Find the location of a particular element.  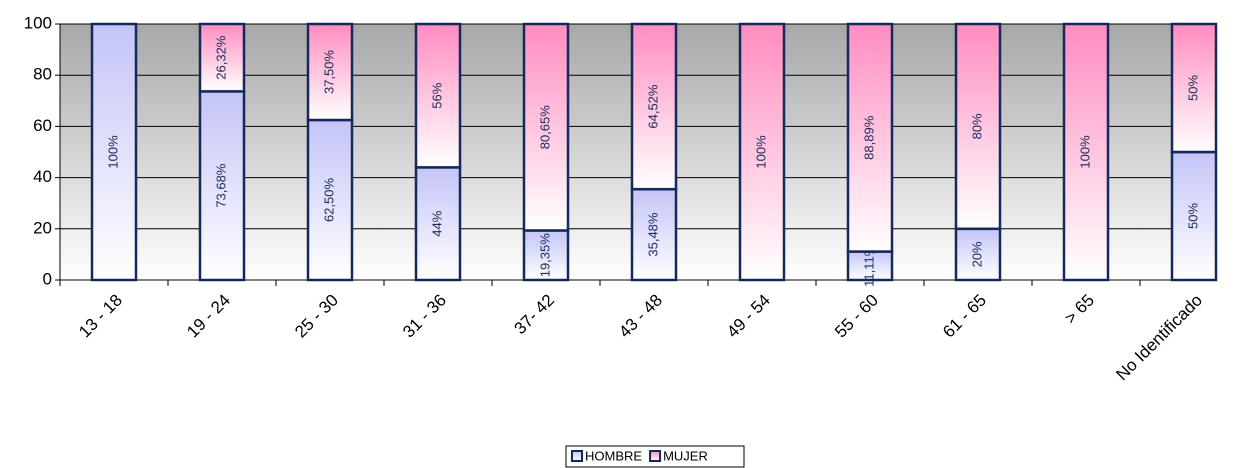

data-label: 11,11% is located at coordinates (868, 265).